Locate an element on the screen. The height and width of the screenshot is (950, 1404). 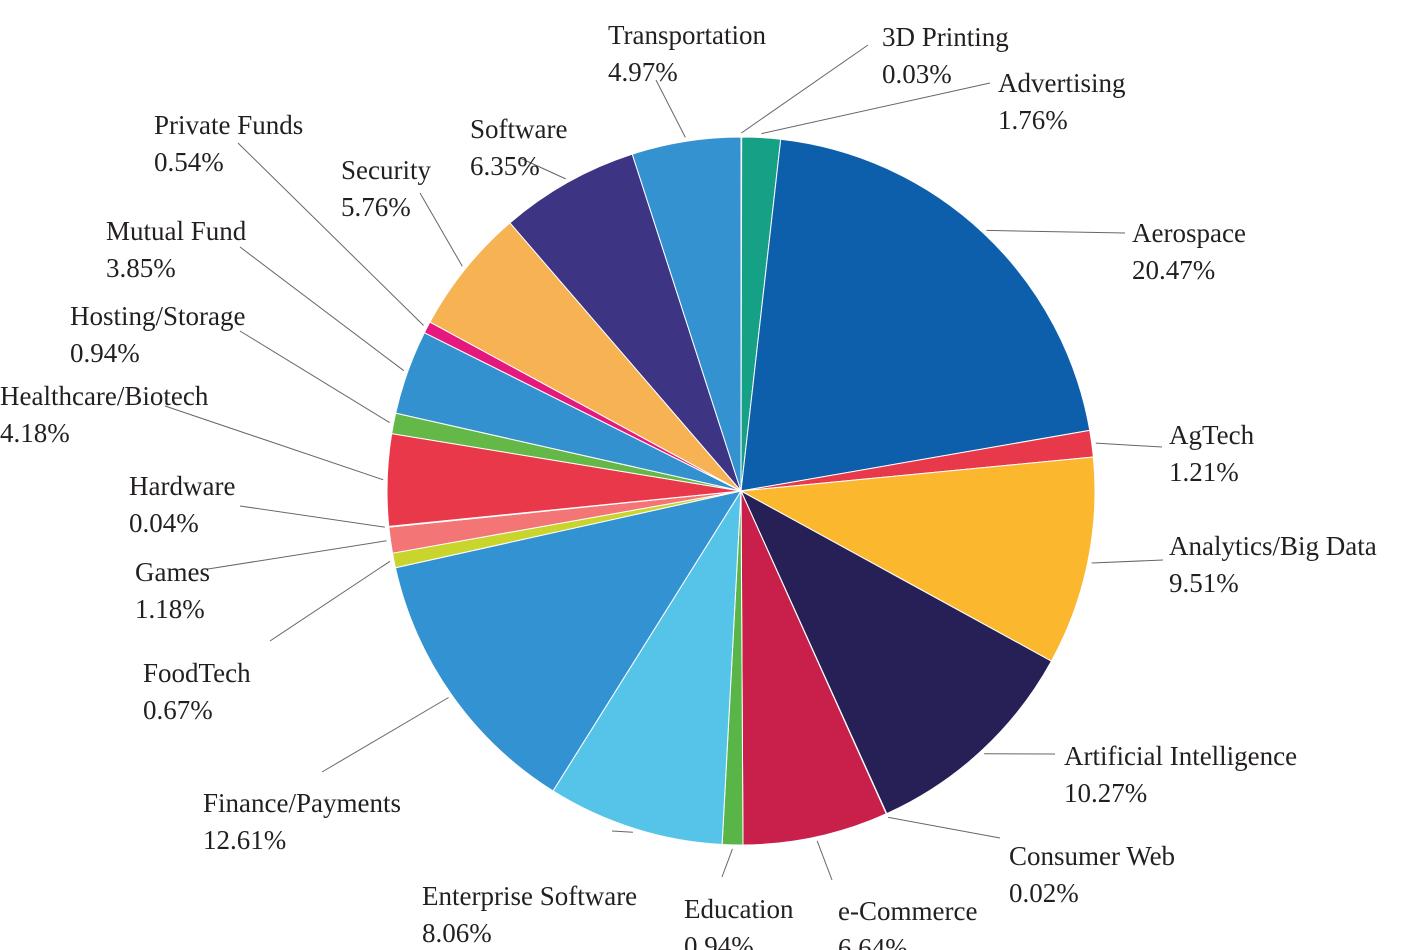
slice-label: Hardware 0.04% is located at coordinates (182, 504).